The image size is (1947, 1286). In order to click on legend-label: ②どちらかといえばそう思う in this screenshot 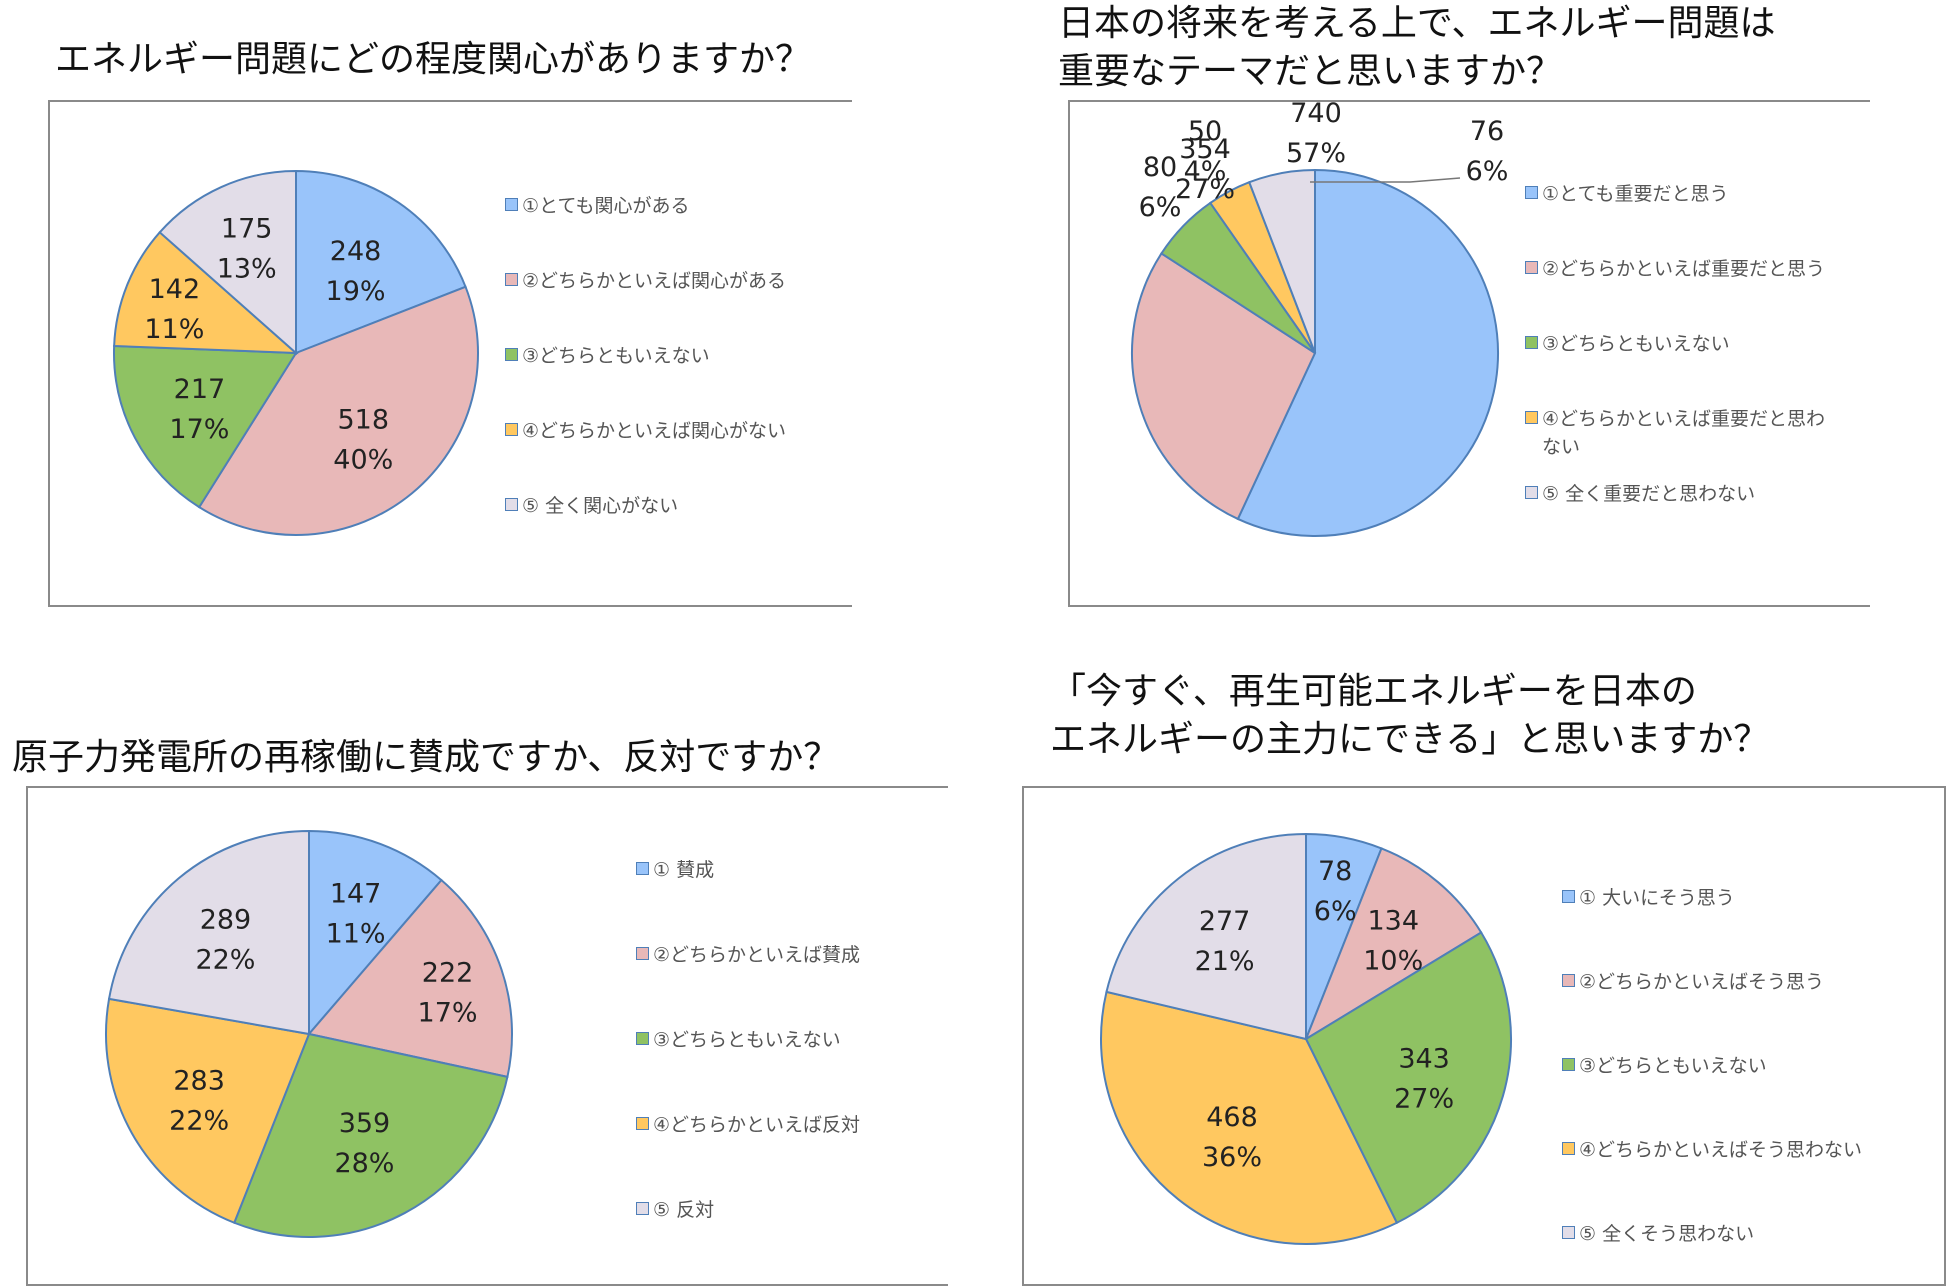, I will do `click(1701, 982)`.